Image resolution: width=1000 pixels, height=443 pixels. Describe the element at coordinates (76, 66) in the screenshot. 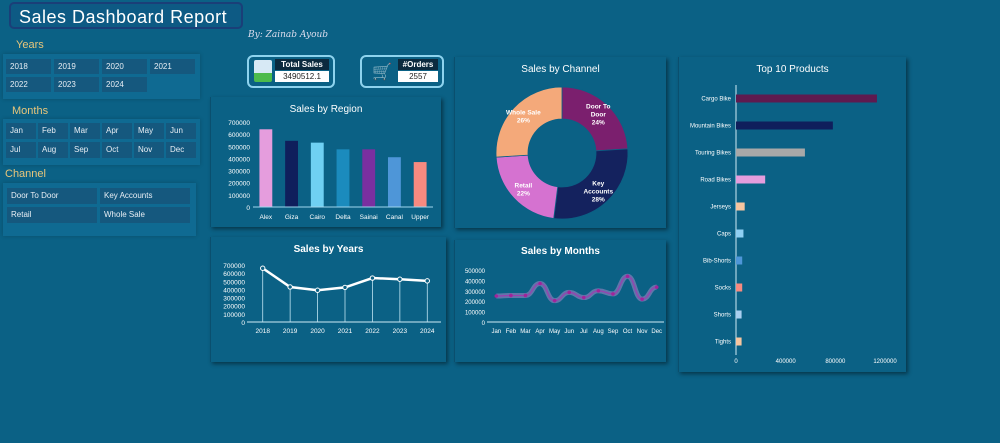

I see `slicer-years-2019: 2019` at that location.